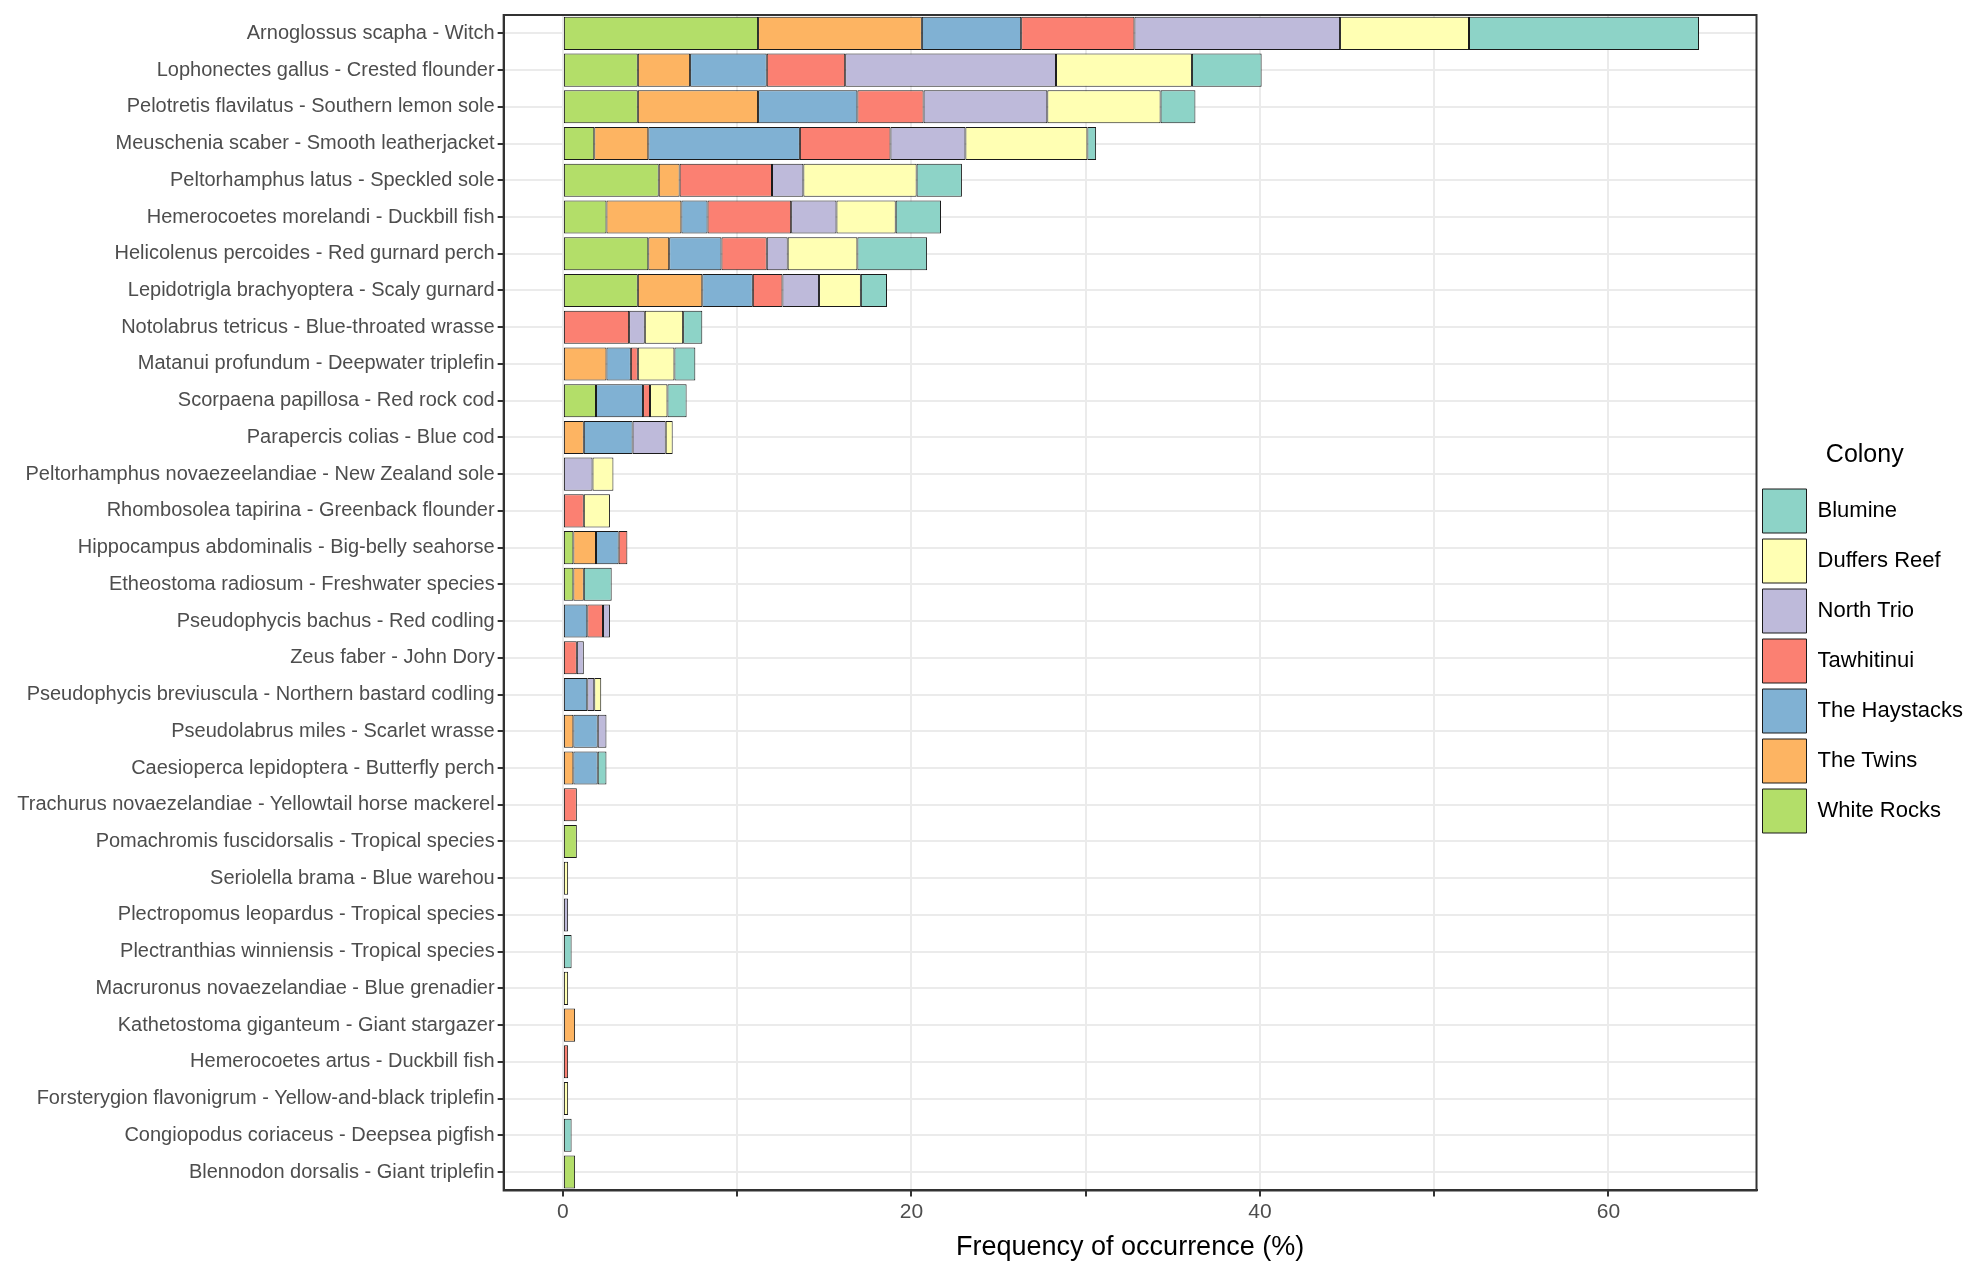  Describe the element at coordinates (305, 142) in the screenshot. I see `y-tick-label: Meuschenia scaber - Smooth leatherjacket` at that location.